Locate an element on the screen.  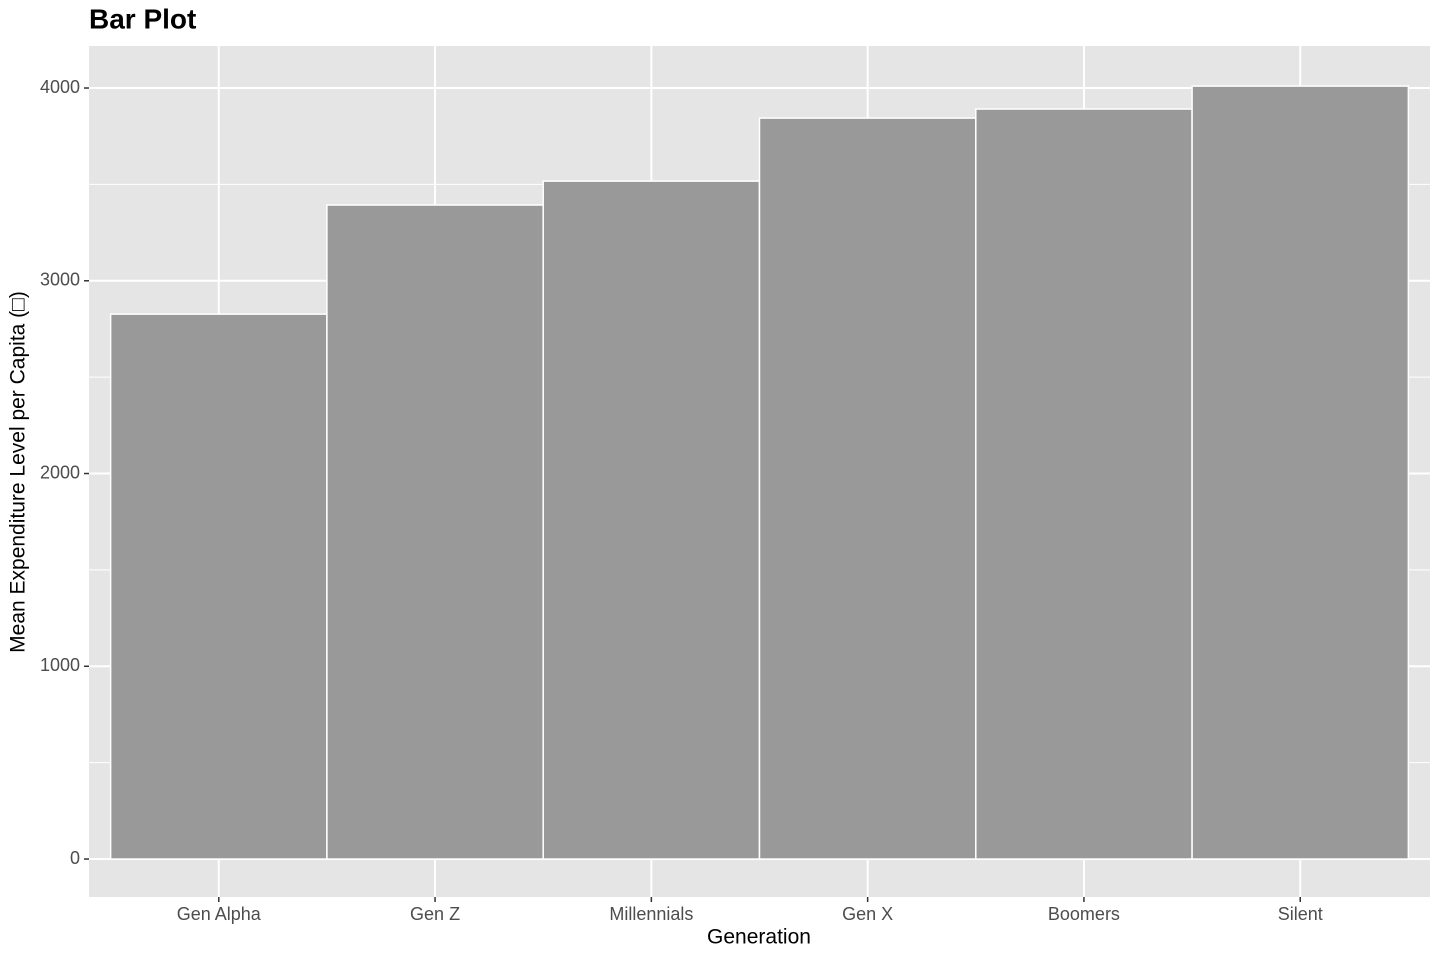
y-tick-label: 1000 is located at coordinates (60, 665).